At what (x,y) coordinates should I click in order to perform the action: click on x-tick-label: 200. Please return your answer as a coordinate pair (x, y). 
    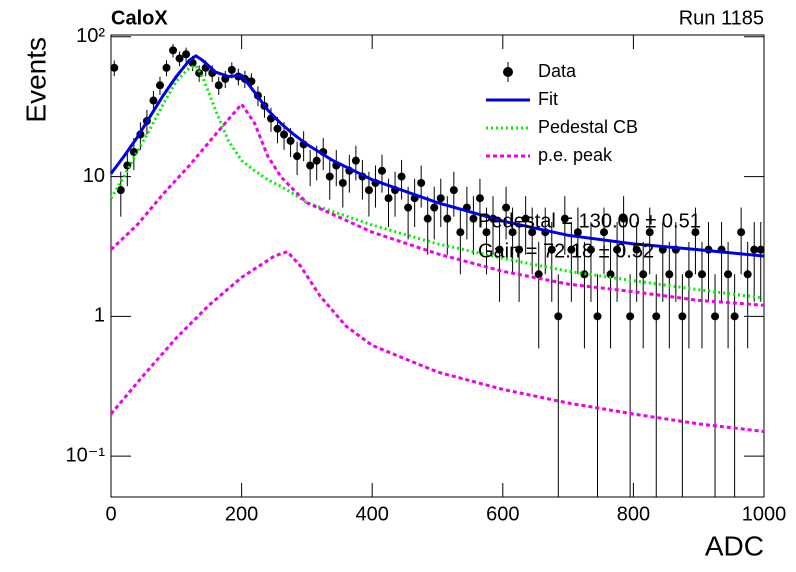
    Looking at the image, I should click on (241, 514).